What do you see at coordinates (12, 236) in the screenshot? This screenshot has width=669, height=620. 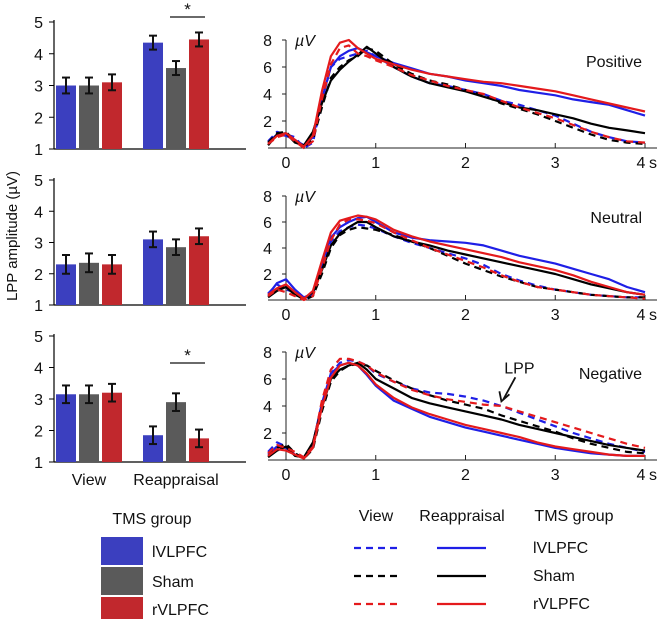 I see `y-axis-label: LPP amplitude (µV)` at bounding box center [12, 236].